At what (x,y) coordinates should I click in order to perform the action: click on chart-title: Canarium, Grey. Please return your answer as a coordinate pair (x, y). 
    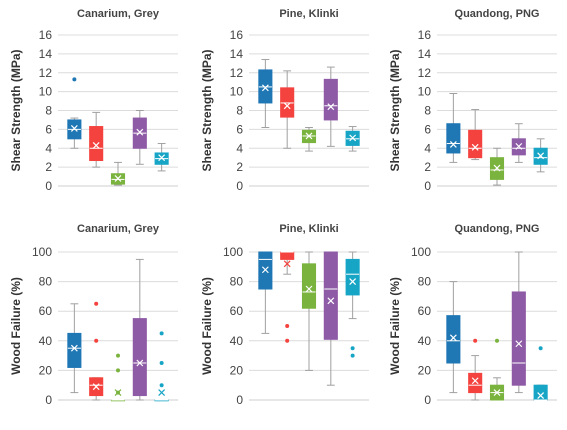
    Looking at the image, I should click on (118, 229).